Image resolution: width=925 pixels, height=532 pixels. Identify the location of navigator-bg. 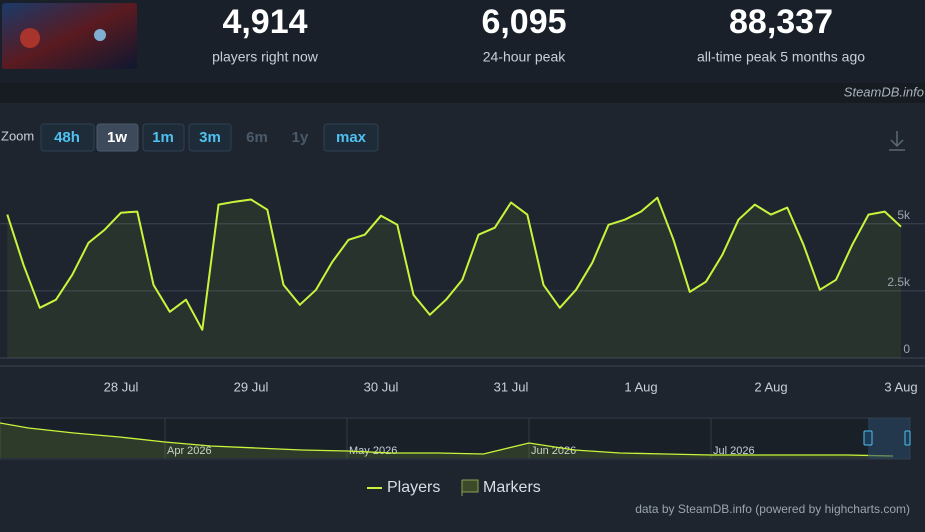
(455, 438).